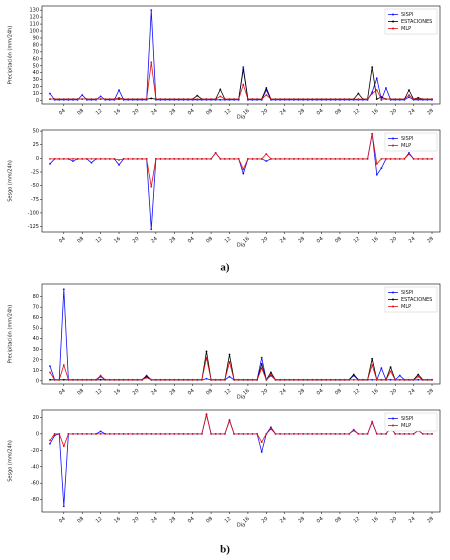  Describe the element at coordinates (225, 550) in the screenshot. I see `caption: b)` at that location.